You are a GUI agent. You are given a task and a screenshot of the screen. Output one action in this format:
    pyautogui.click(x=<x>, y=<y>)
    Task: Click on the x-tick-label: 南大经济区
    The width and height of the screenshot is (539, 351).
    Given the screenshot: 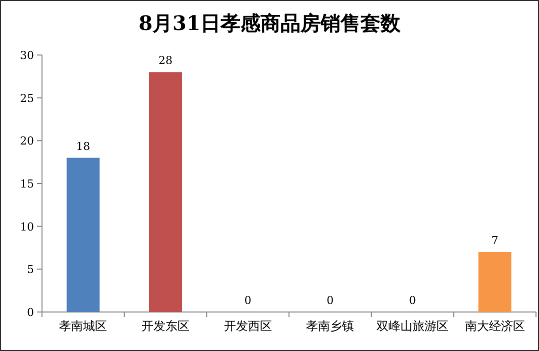 What is the action you would take?
    pyautogui.click(x=494, y=326)
    